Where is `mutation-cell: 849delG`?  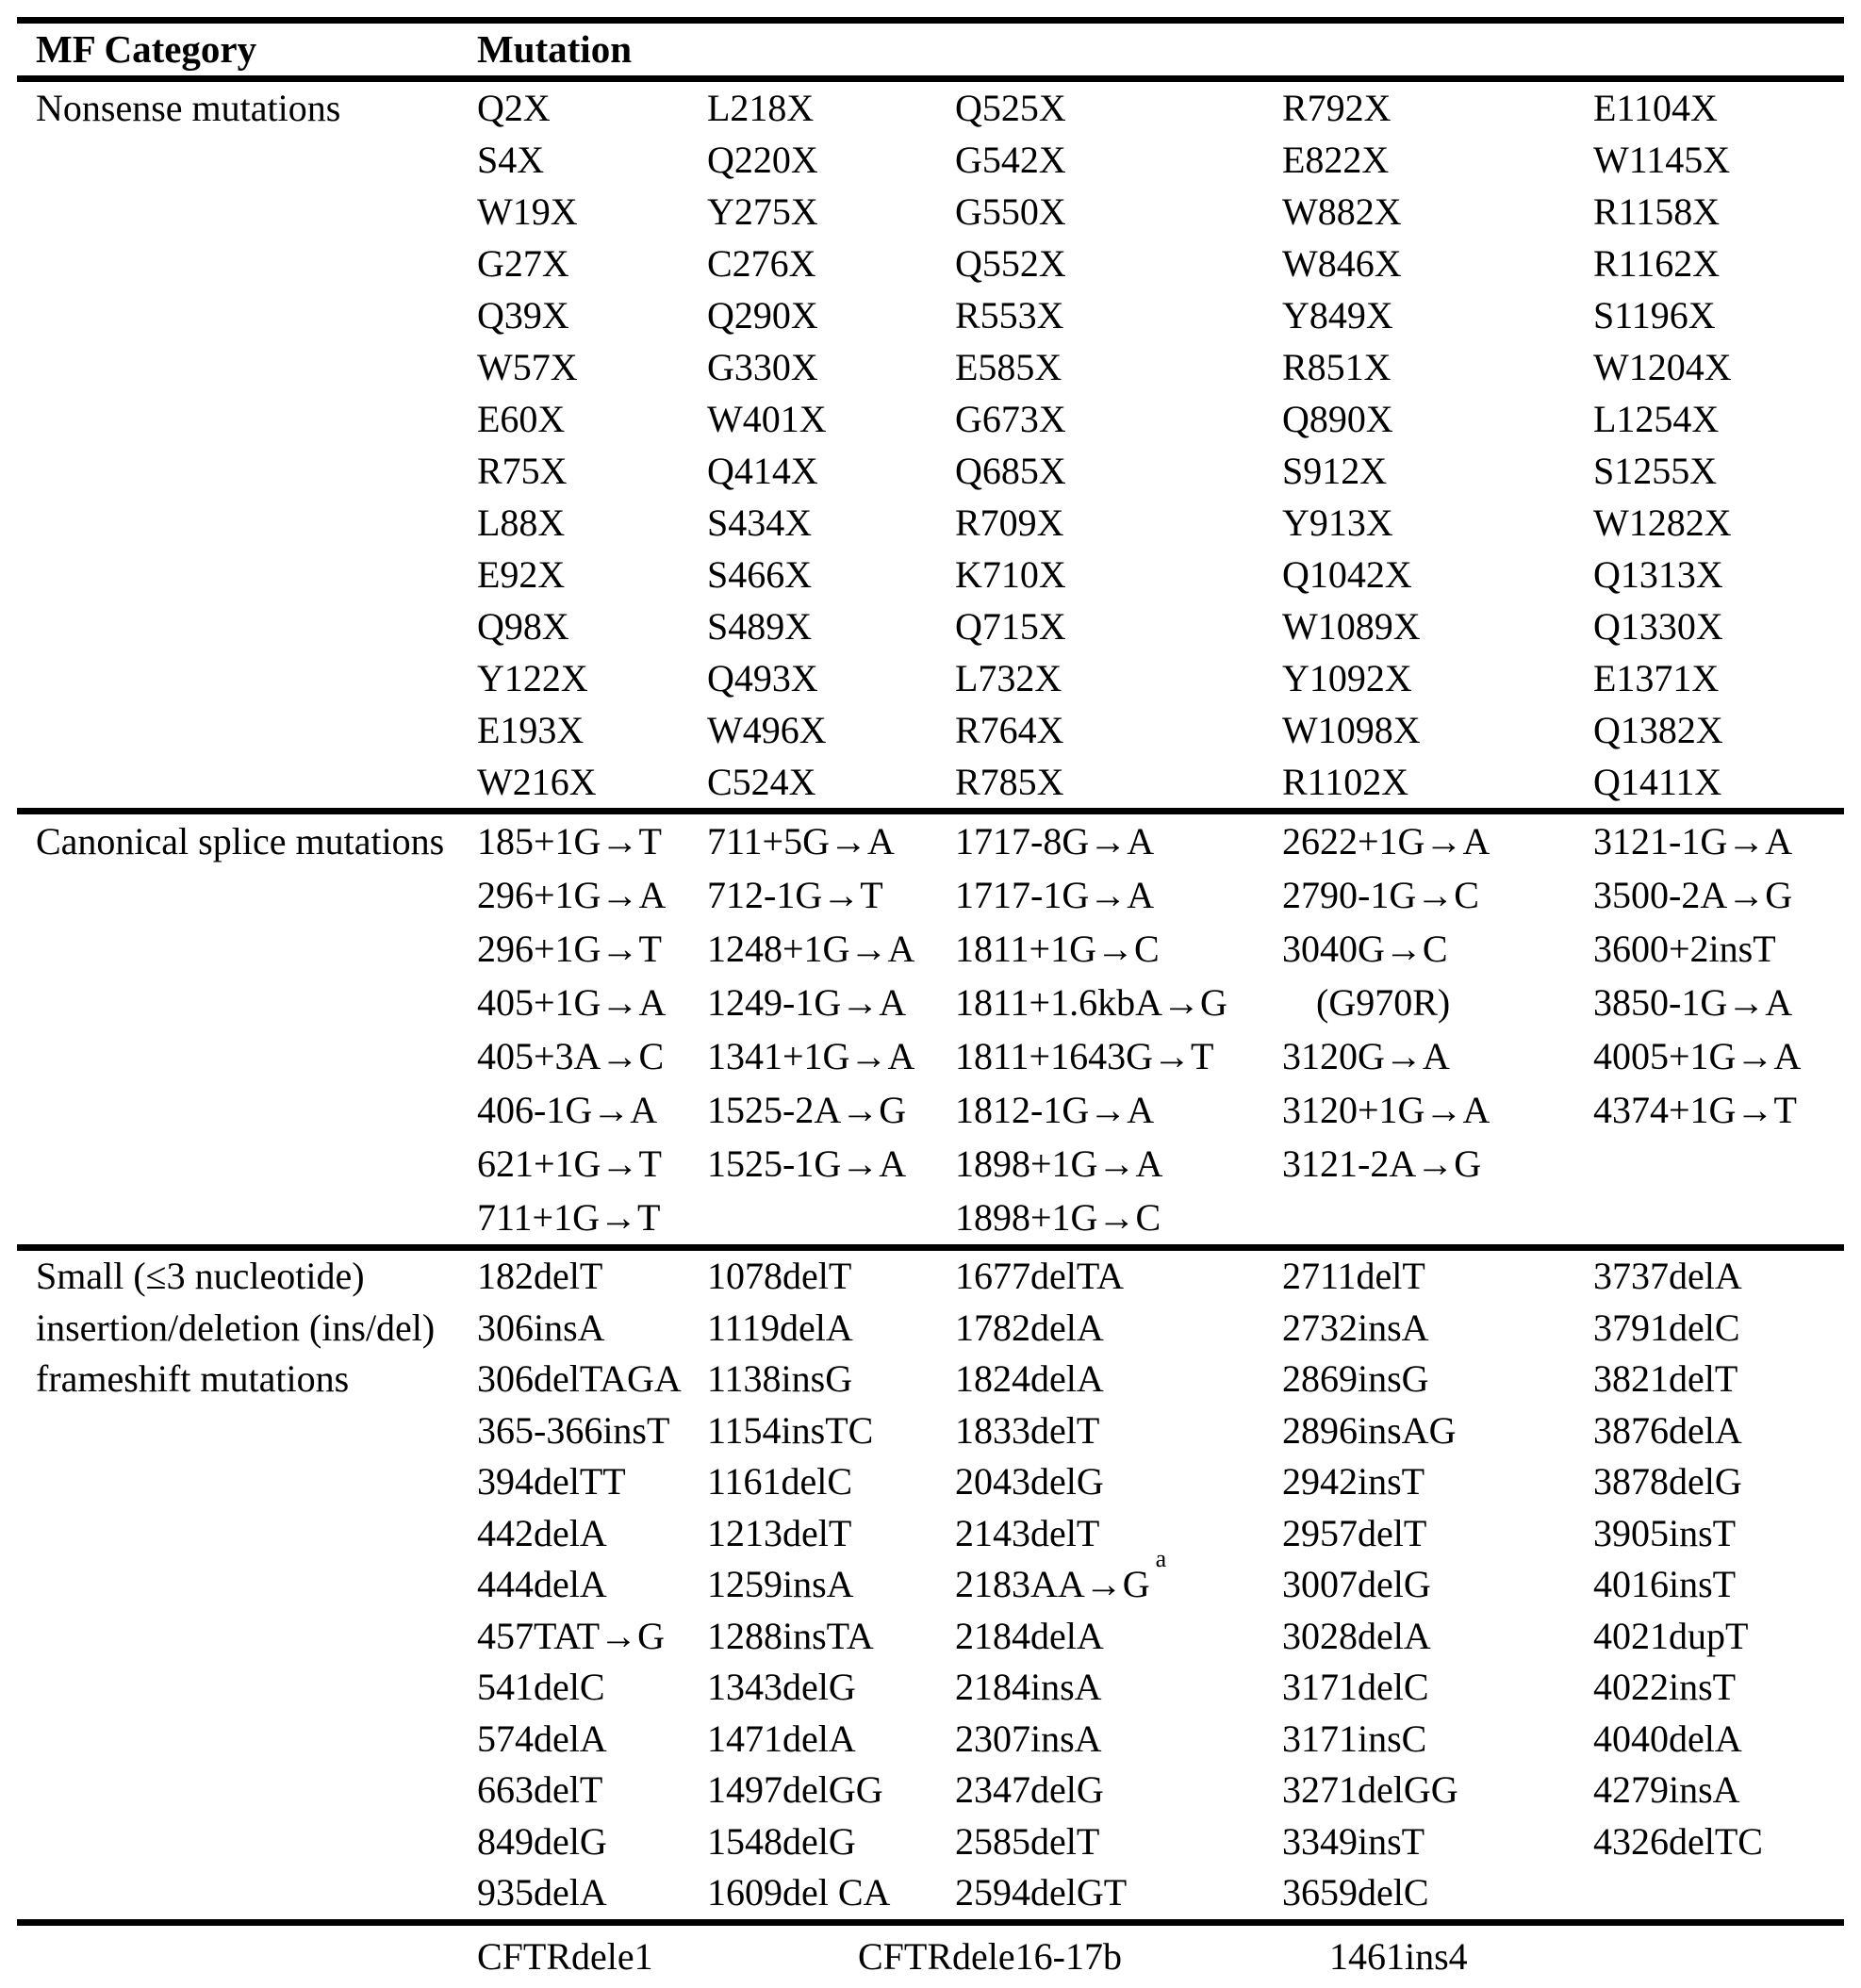 mutation-cell: 849delG is located at coordinates (542, 1841).